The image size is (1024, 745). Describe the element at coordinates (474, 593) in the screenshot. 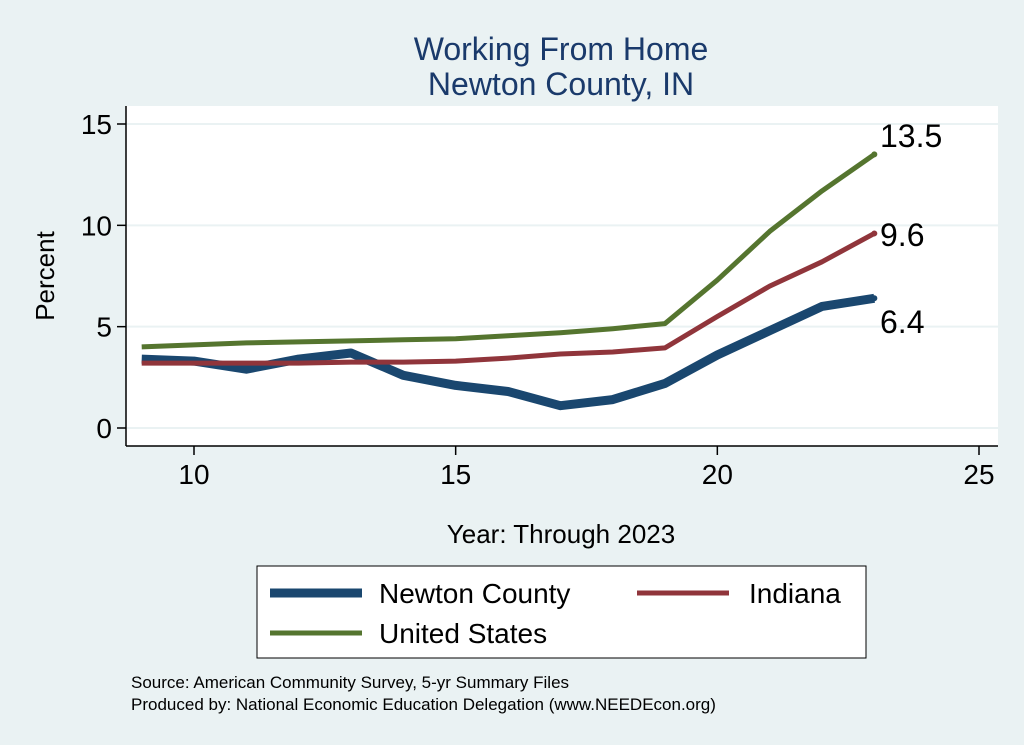

I see `legend-label-newton-county: Newton County` at that location.